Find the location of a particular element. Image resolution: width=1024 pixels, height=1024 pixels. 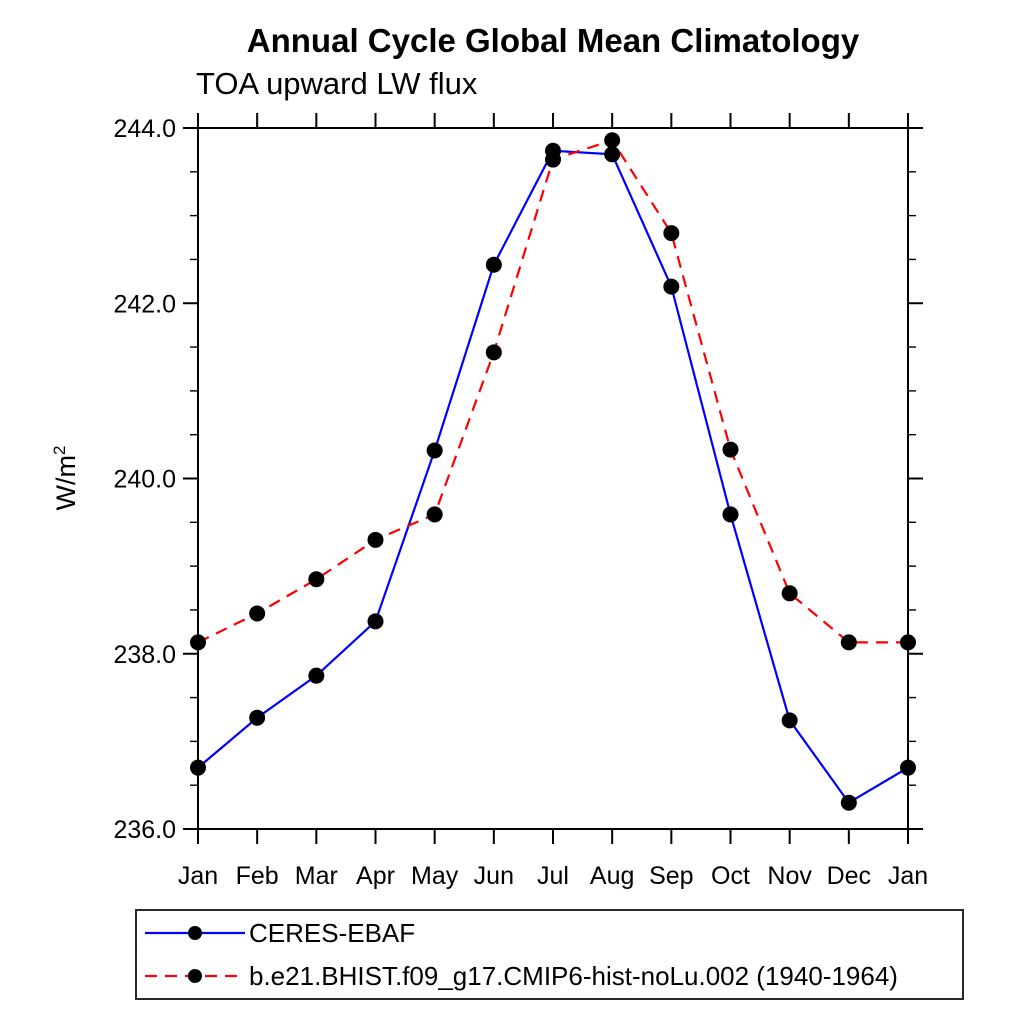

legend-row-ceres-ebaf: CERES-EBAF is located at coordinates (551, 933).